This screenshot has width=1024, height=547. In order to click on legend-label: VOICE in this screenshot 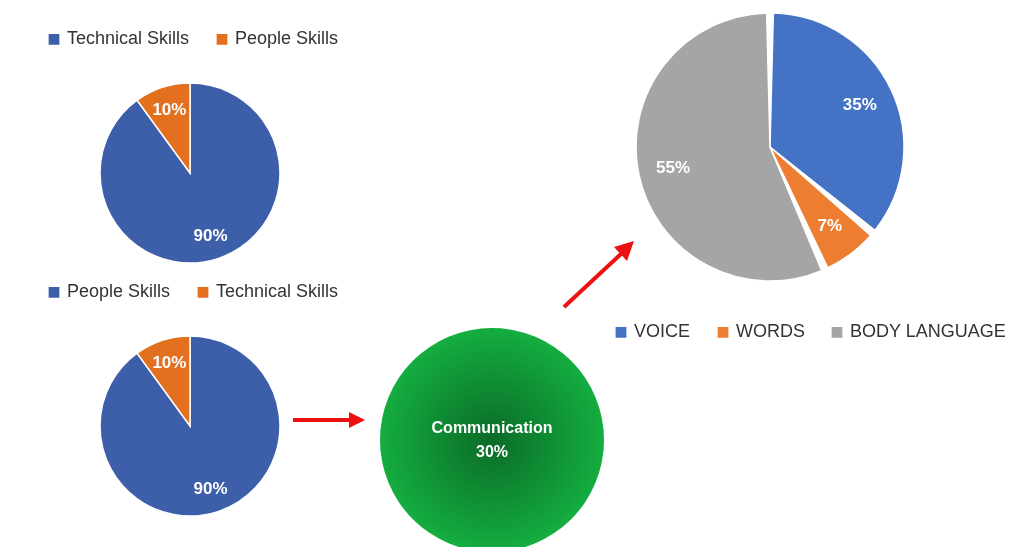, I will do `click(662, 331)`.